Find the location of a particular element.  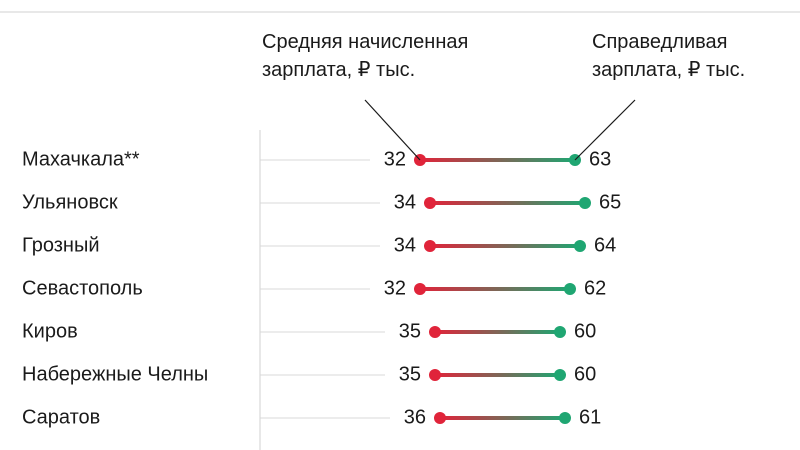

value-label: 61 is located at coordinates (590, 417).